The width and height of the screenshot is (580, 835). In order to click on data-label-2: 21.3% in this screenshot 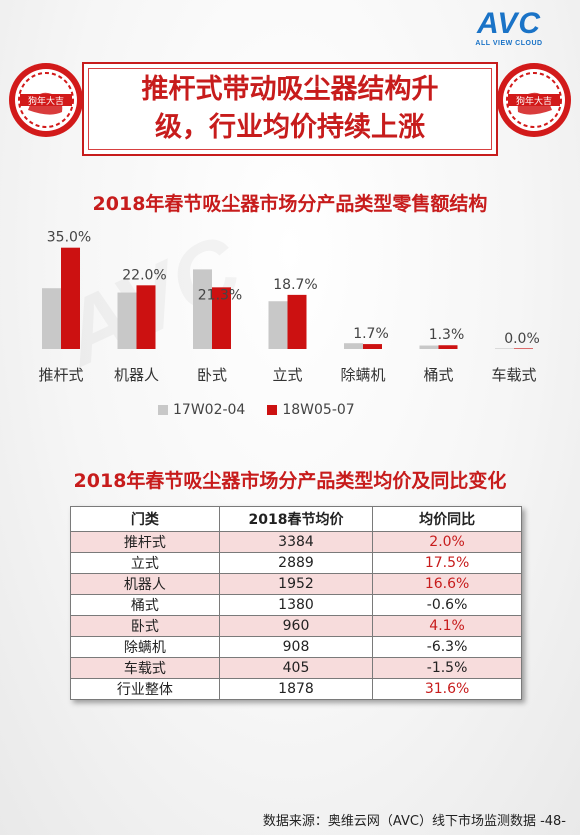, I will do `click(220, 295)`.